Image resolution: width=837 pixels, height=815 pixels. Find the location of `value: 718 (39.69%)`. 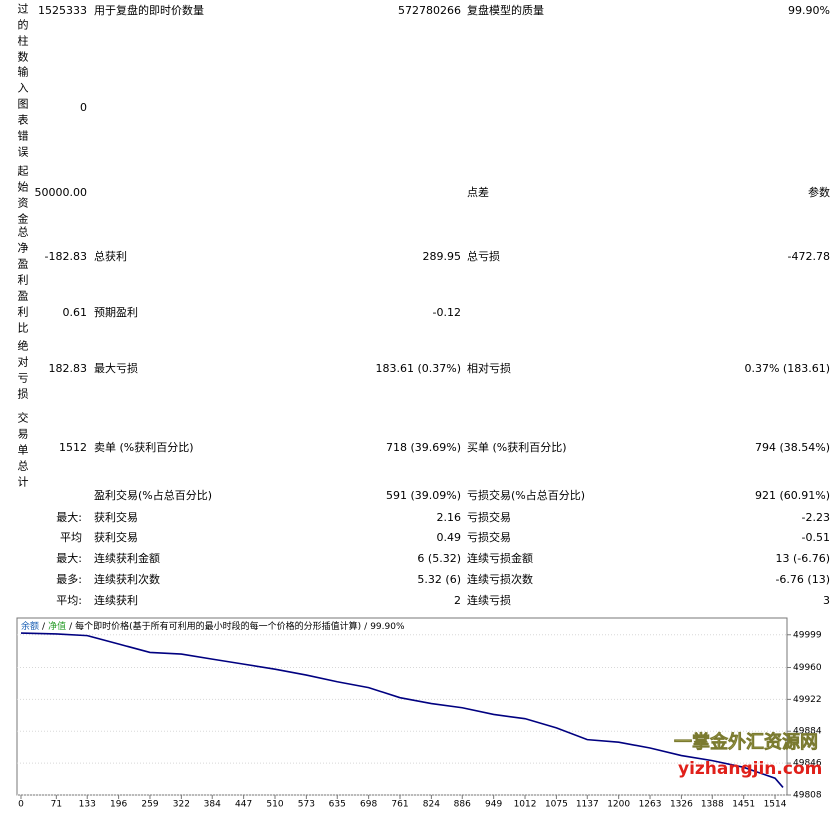

value: 718 (39.69%) is located at coordinates (423, 447).